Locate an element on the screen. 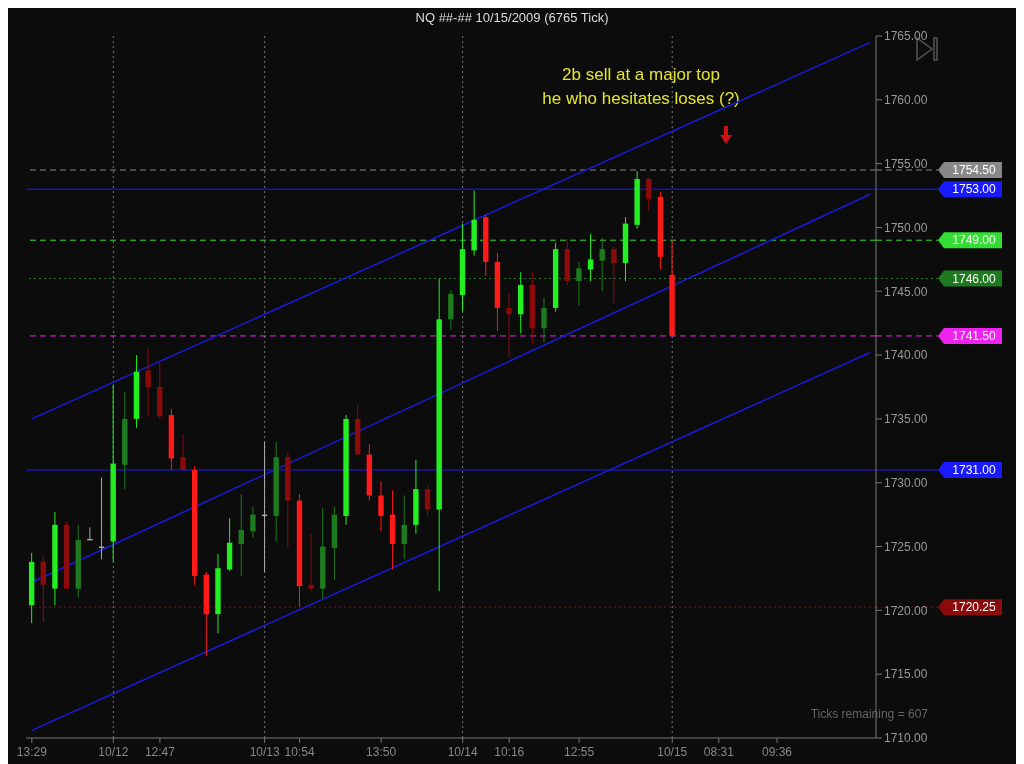 The height and width of the screenshot is (764, 1024). x-tick-label: 13:50 is located at coordinates (381, 752).